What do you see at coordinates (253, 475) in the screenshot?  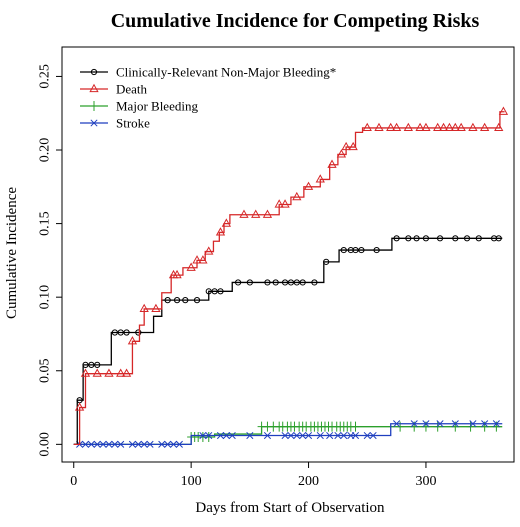 I see `x-axis: 0 100 200 300` at bounding box center [253, 475].